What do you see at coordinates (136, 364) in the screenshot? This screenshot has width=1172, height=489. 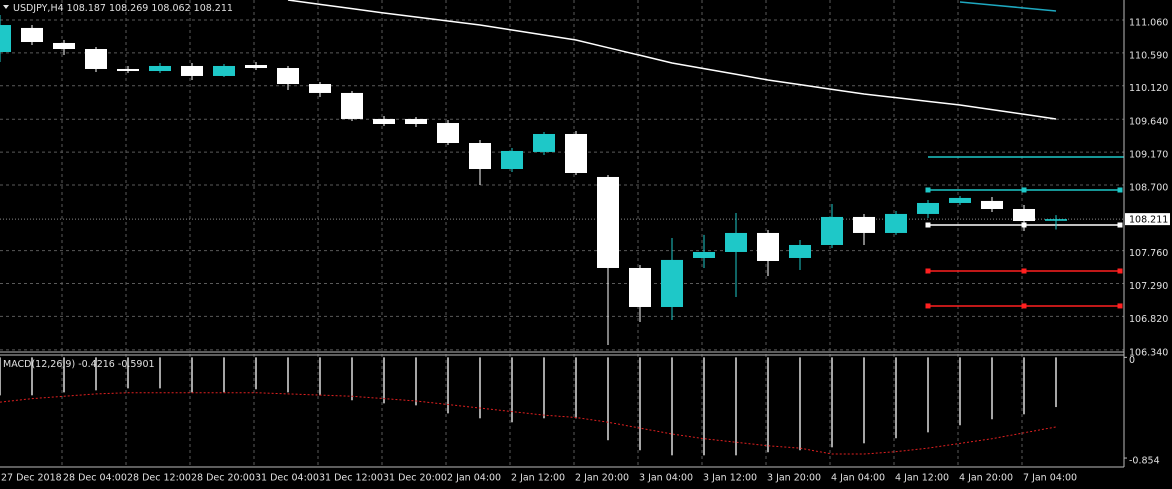 I see `signal-value: -0.5901` at bounding box center [136, 364].